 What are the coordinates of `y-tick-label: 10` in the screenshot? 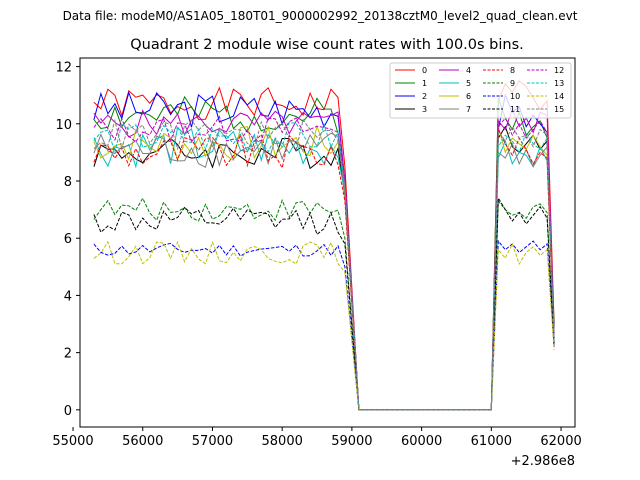 It's located at (63, 125).